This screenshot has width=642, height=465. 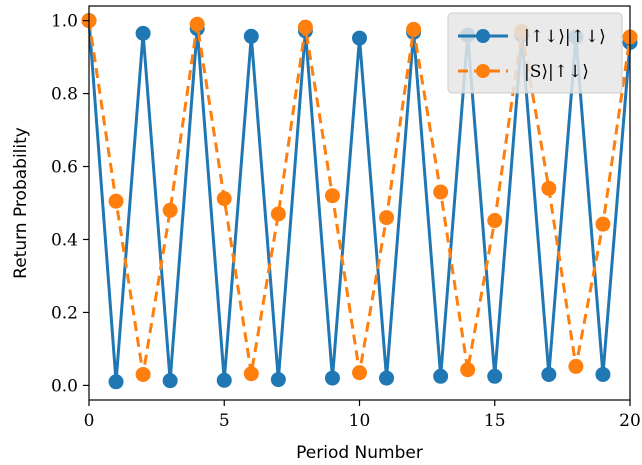 I want to click on y-tick-label: 0.4, so click(x=64, y=240).